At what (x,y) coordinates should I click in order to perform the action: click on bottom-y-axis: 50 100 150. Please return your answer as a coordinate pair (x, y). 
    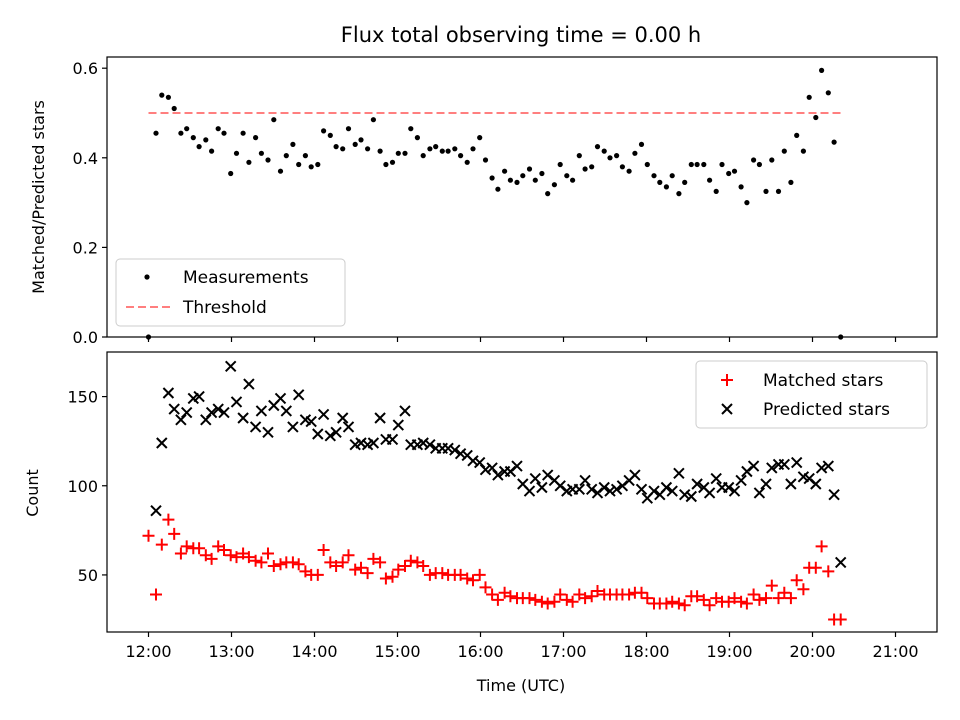
    Looking at the image, I should click on (87, 486).